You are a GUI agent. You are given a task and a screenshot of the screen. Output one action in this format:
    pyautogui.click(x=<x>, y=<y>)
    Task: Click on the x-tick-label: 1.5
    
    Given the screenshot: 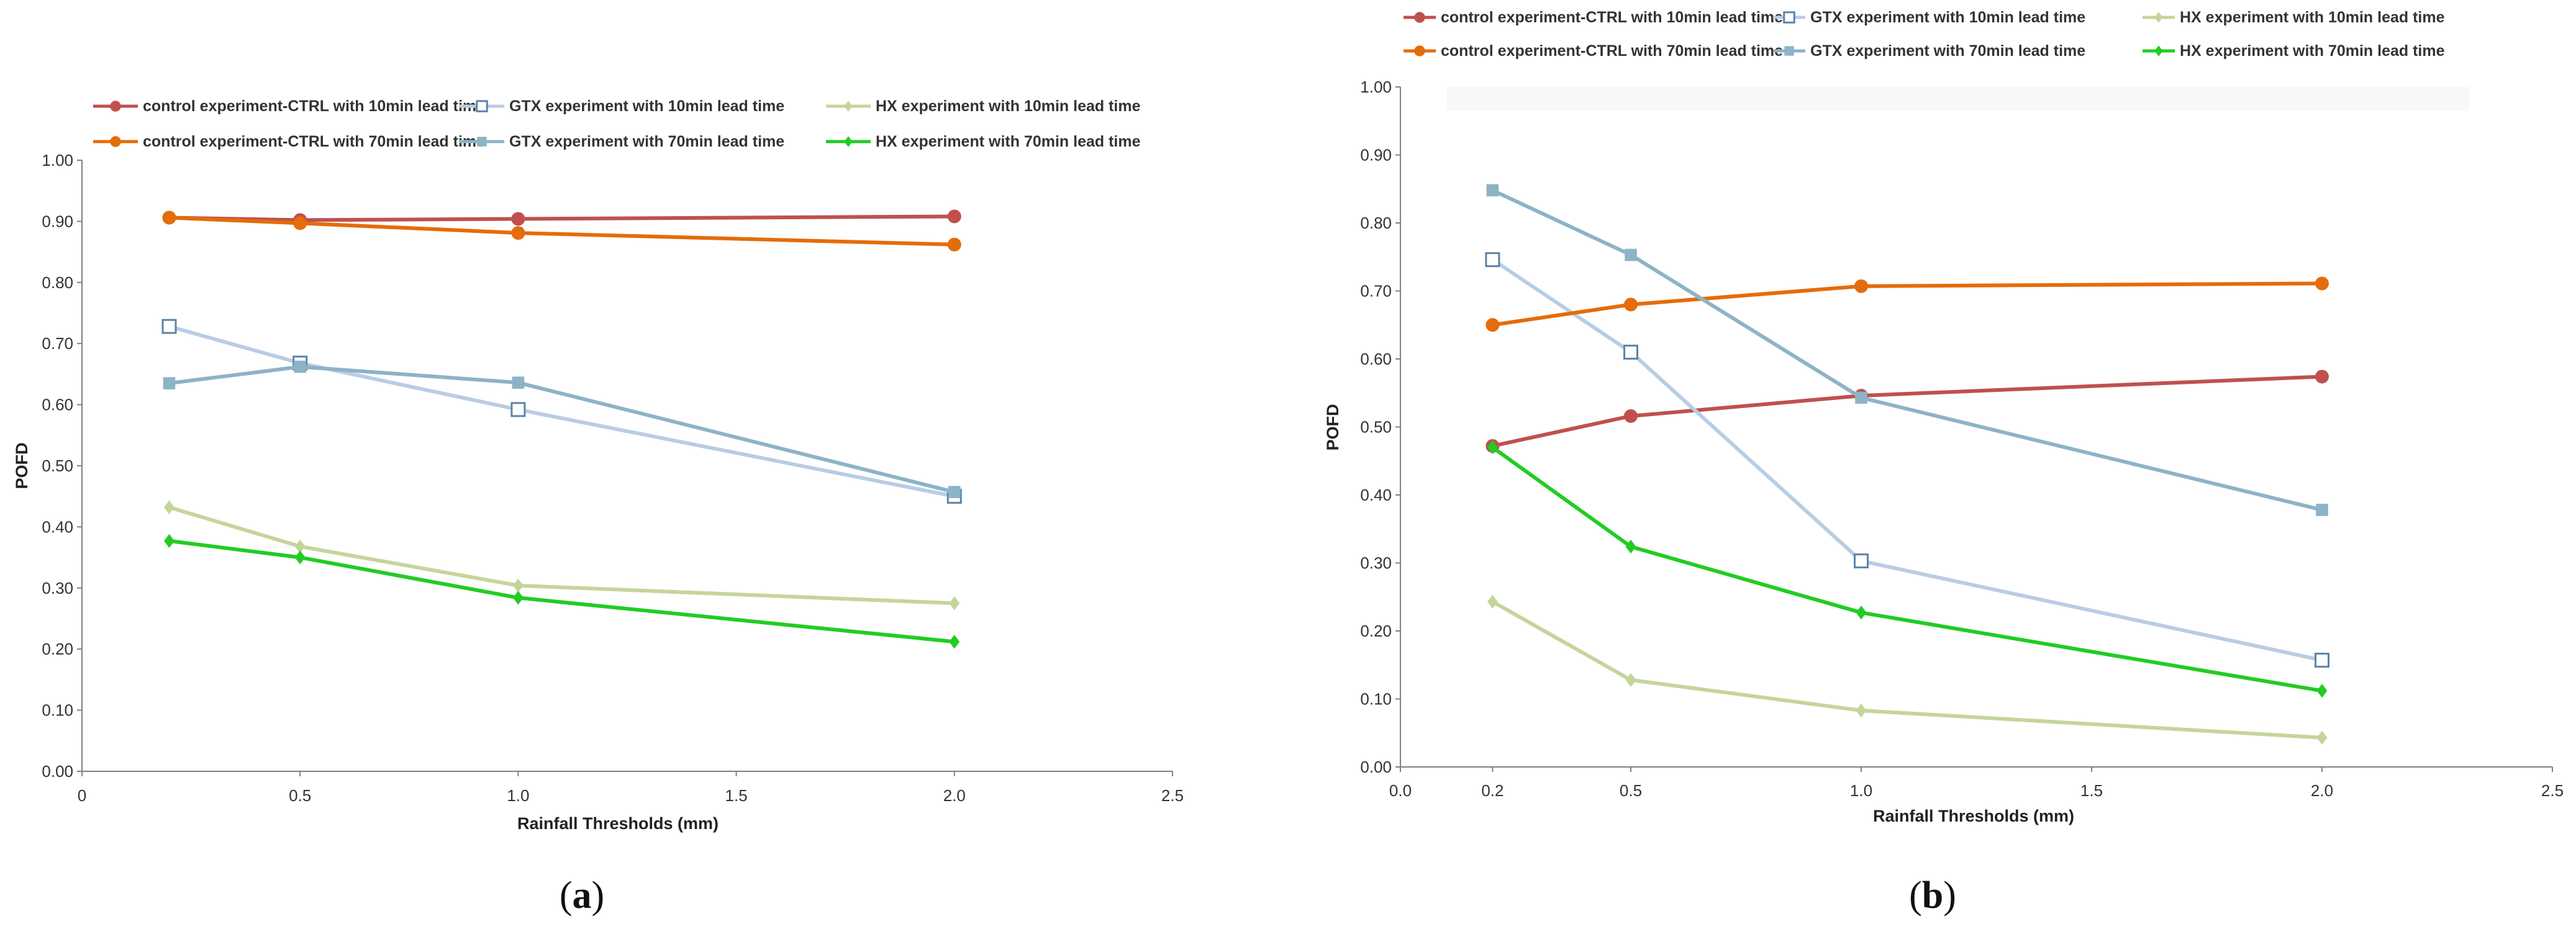 What is the action you would take?
    pyautogui.click(x=736, y=795)
    